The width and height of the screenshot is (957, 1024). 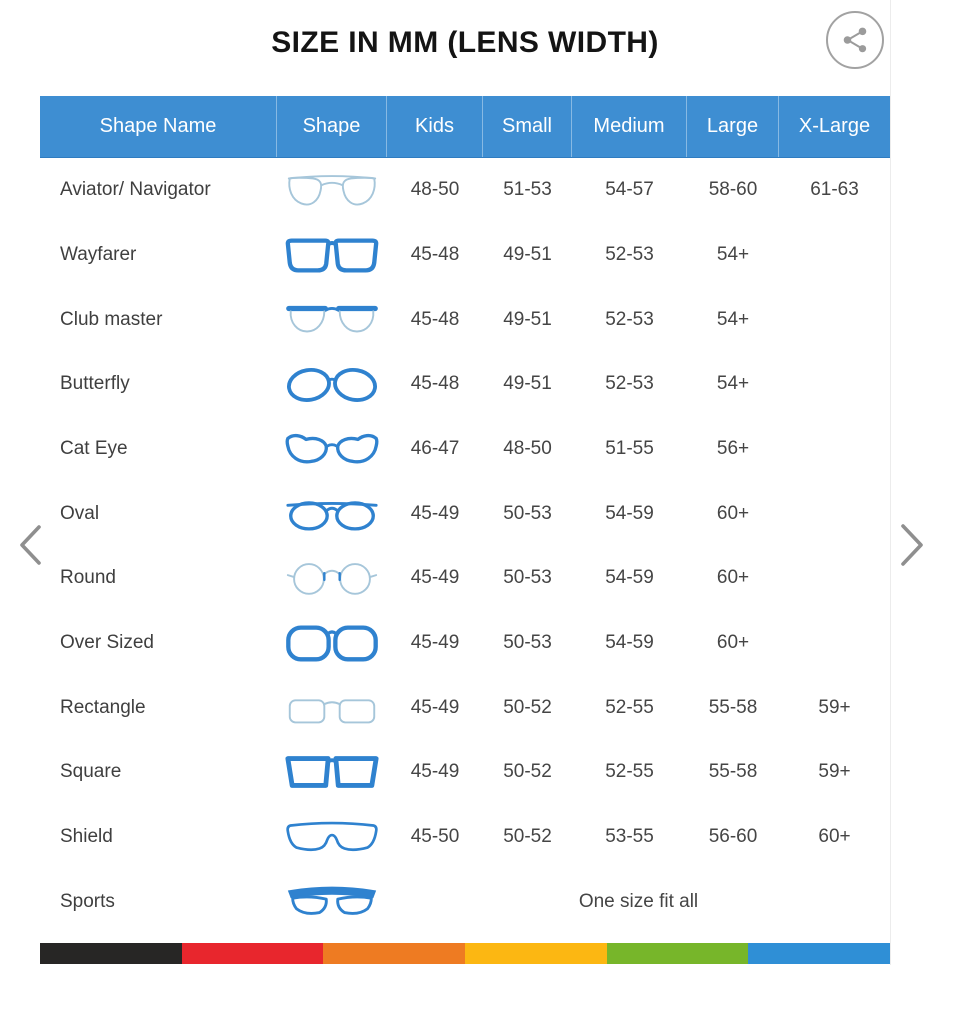 What do you see at coordinates (733, 126) in the screenshot?
I see `header-cell-large: Large` at bounding box center [733, 126].